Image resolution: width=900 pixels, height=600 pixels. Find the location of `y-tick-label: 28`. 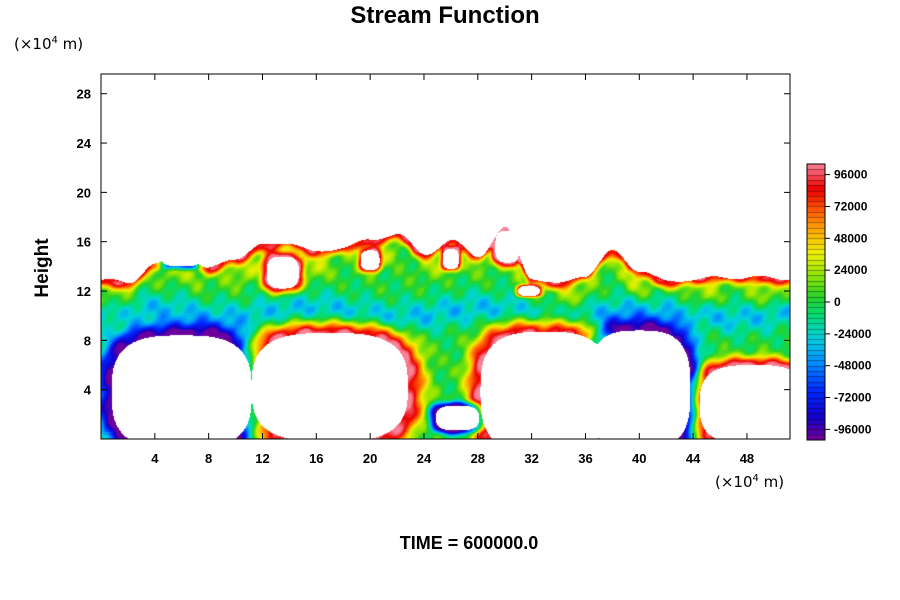

y-tick-label: 28 is located at coordinates (84, 94).